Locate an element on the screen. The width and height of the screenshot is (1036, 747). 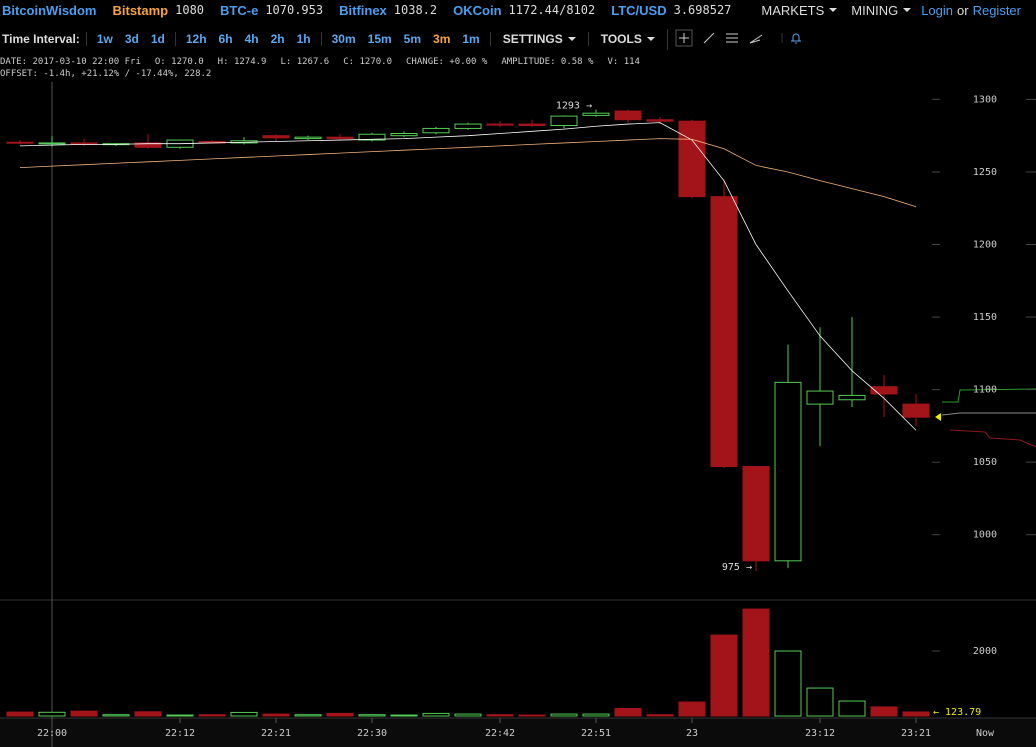
x-tick-label: 22:21 is located at coordinates (276, 733).